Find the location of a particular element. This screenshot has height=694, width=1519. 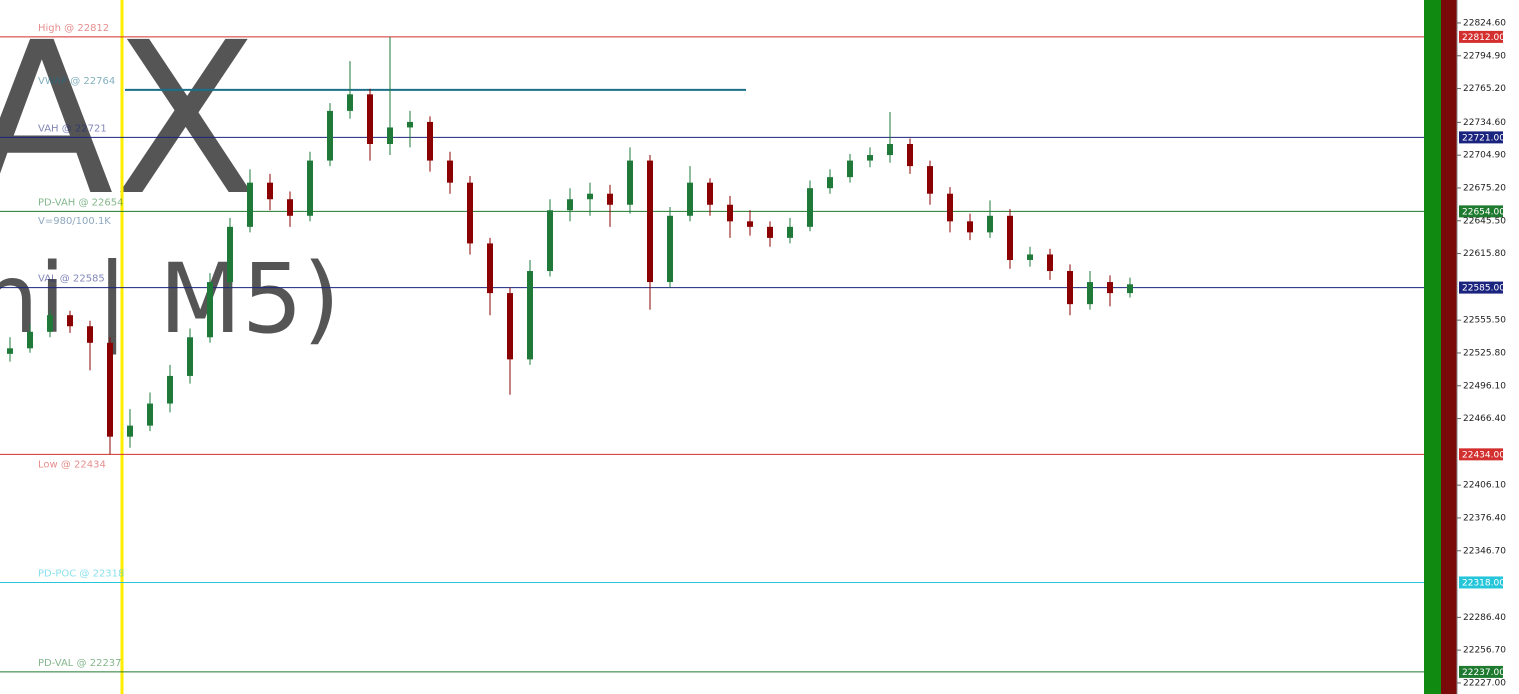

y-tick-label: 22227.00 is located at coordinates (1484, 683).